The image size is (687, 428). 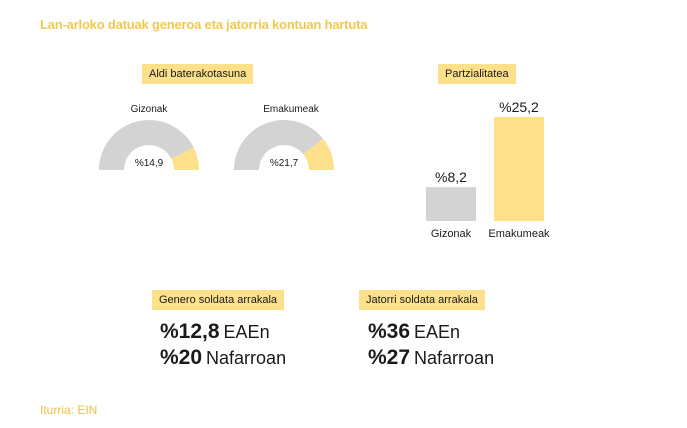 I want to click on origin-gap-value-1: %36, so click(x=389, y=331).